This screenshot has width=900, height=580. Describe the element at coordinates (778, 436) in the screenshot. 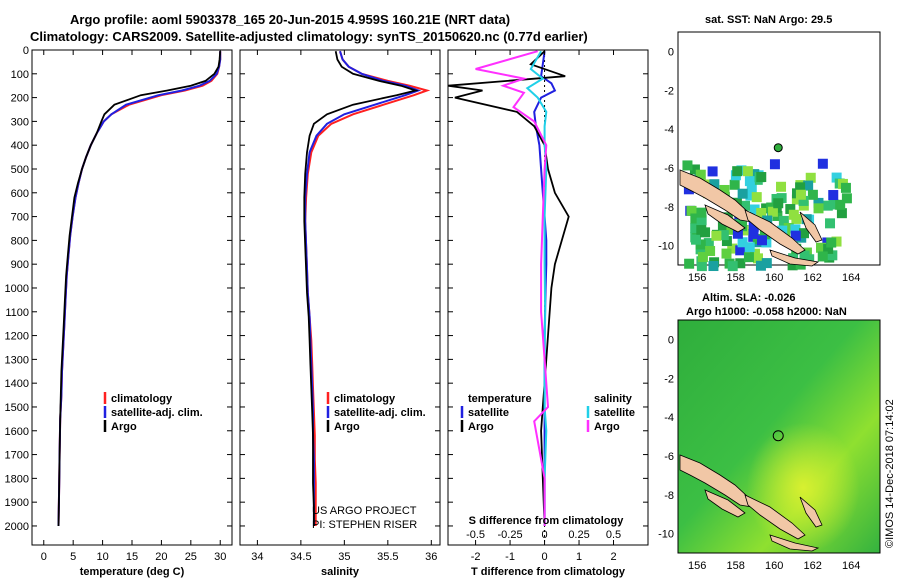

I see `sla-argo-marker` at that location.